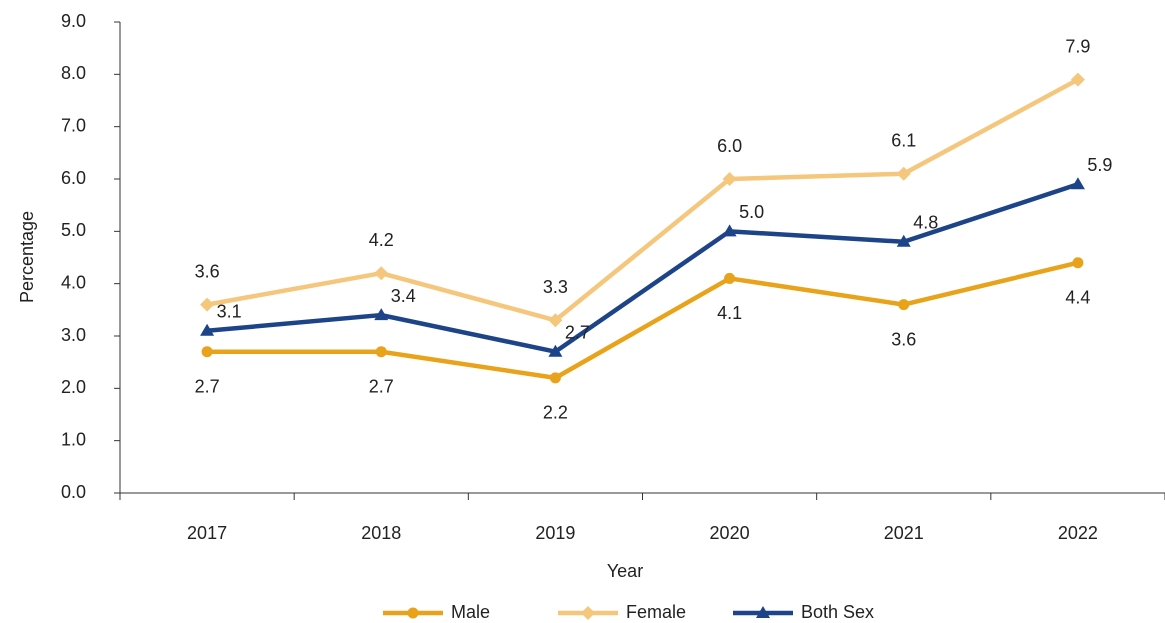 The height and width of the screenshot is (623, 1165). Describe the element at coordinates (73, 125) in the screenshot. I see `y-tick-label: 7.0` at that location.